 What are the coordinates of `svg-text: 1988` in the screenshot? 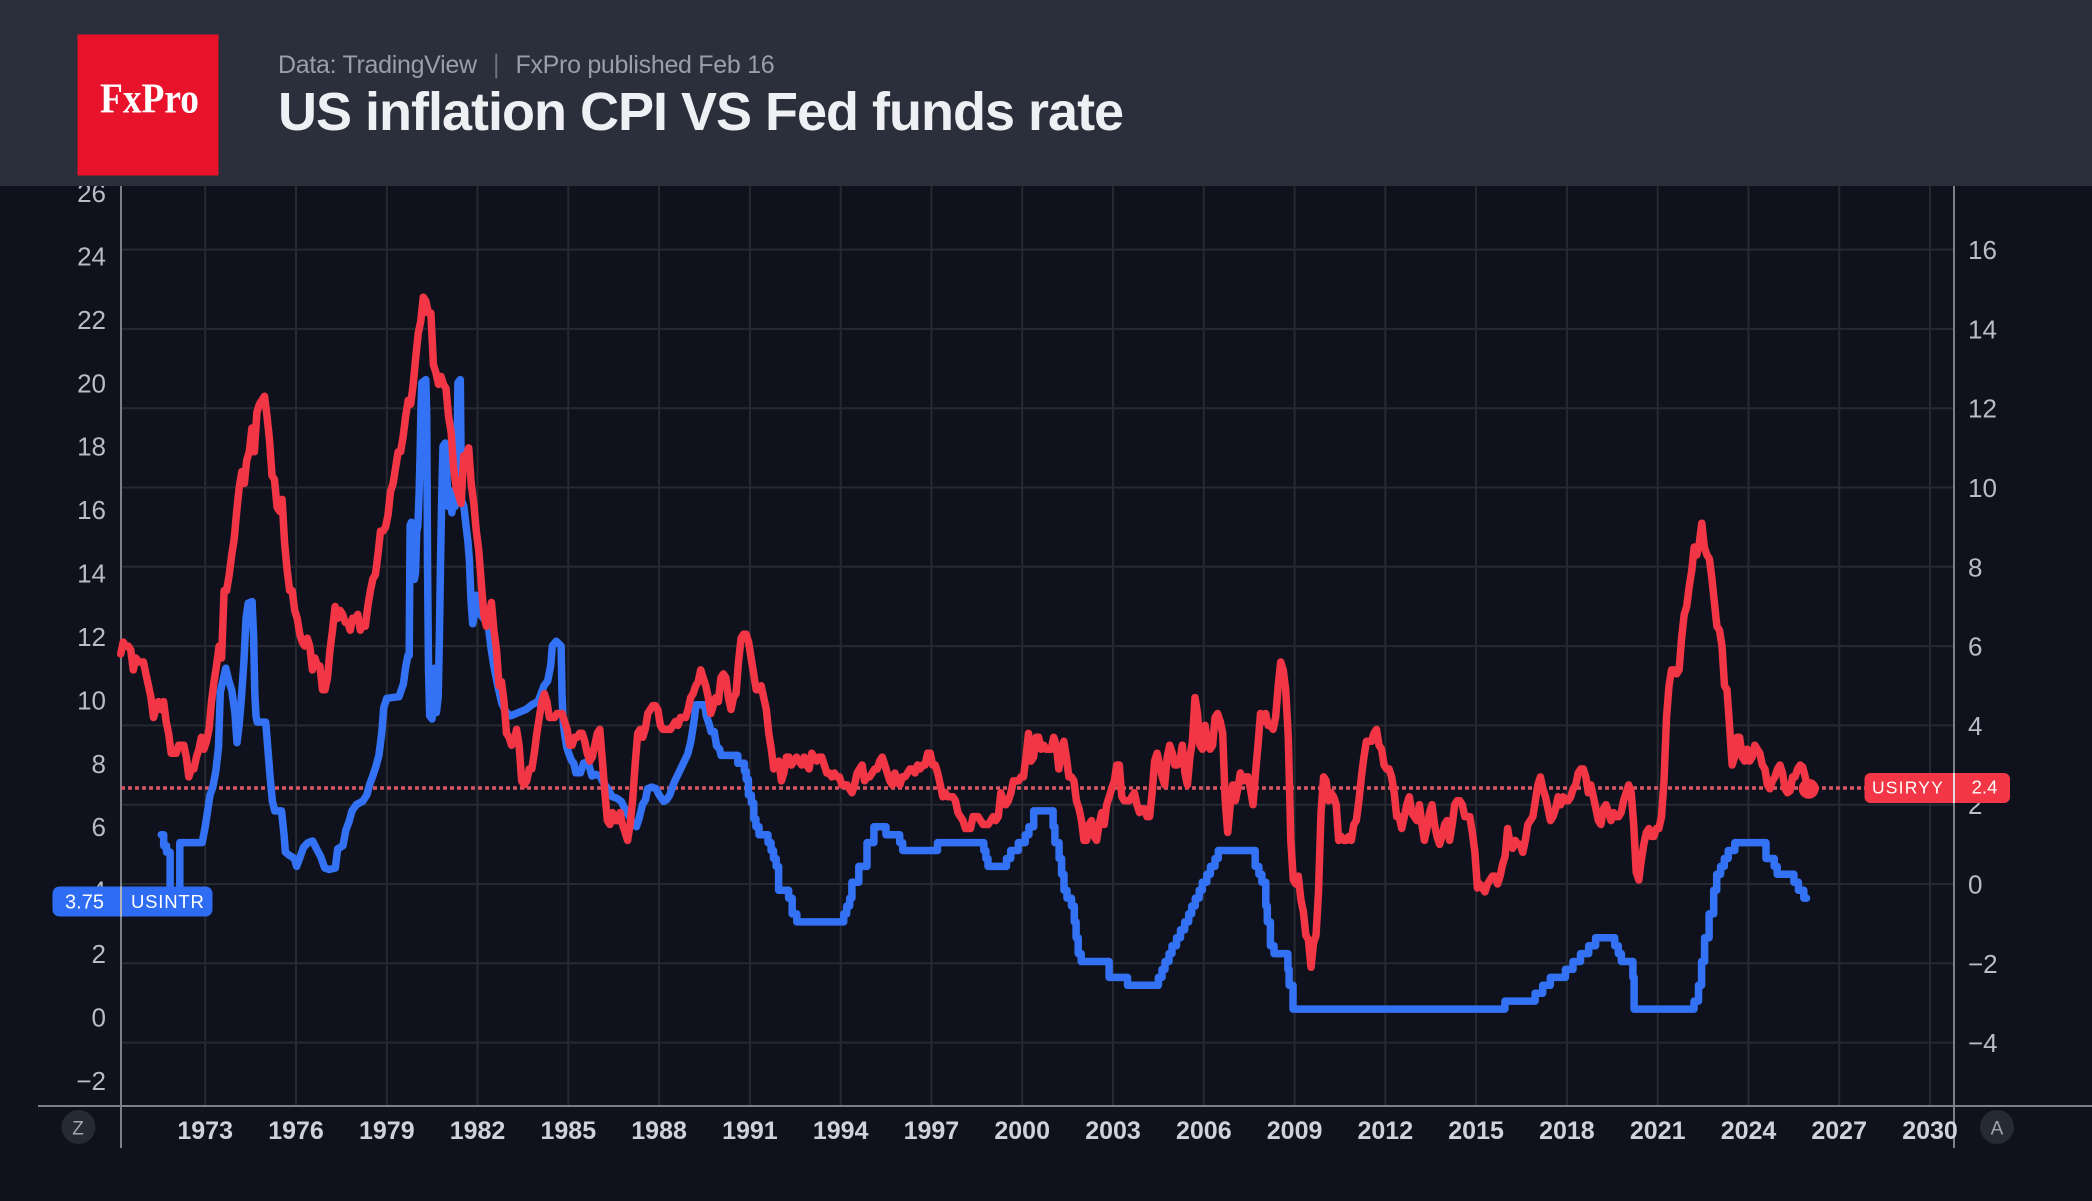 It's located at (659, 1131).